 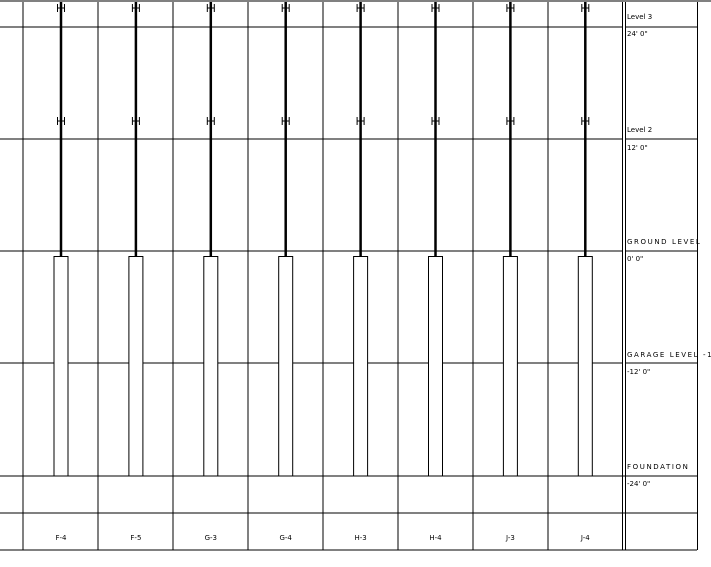 What do you see at coordinates (510, 538) in the screenshot?
I see `column-location-label: J-3` at bounding box center [510, 538].